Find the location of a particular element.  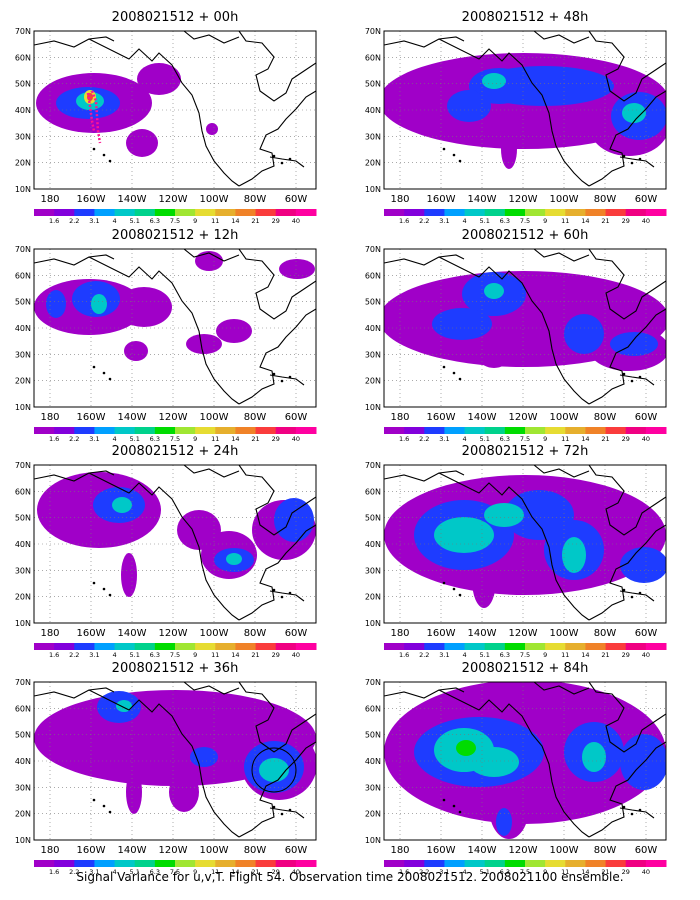

colorbar-label: 4 is located at coordinates (465, 439).